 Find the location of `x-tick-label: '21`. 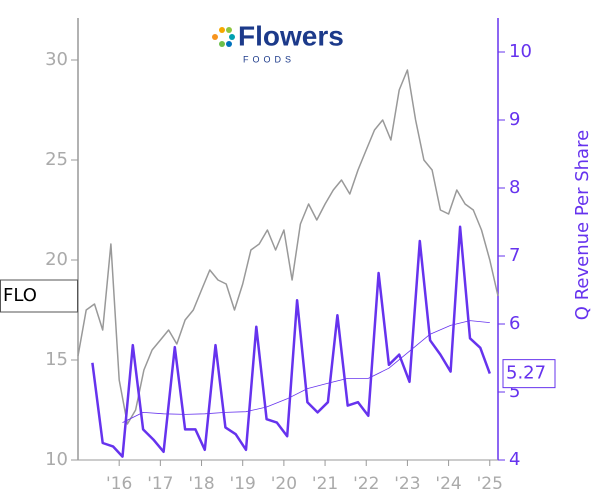

x-tick-label: '21 is located at coordinates (325, 484).